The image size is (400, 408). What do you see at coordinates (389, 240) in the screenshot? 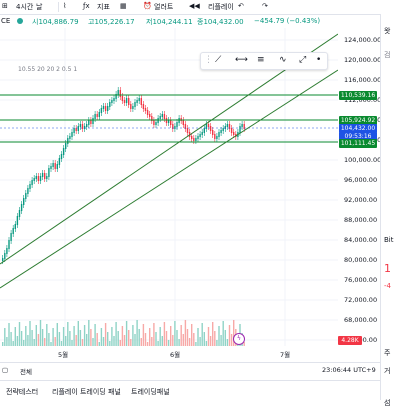
I see `watchlist-symbol-bit: Bit` at bounding box center [389, 240].